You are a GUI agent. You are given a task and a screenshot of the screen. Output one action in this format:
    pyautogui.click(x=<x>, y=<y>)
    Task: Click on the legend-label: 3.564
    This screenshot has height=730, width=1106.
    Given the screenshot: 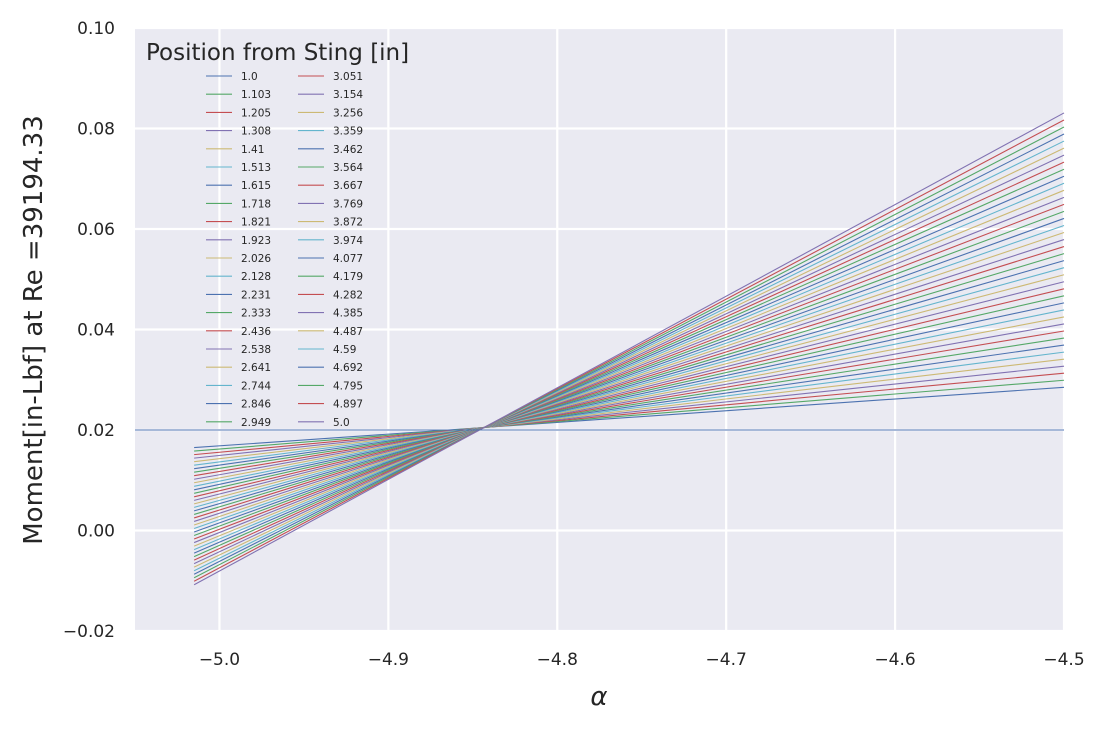 What is the action you would take?
    pyautogui.click(x=348, y=168)
    